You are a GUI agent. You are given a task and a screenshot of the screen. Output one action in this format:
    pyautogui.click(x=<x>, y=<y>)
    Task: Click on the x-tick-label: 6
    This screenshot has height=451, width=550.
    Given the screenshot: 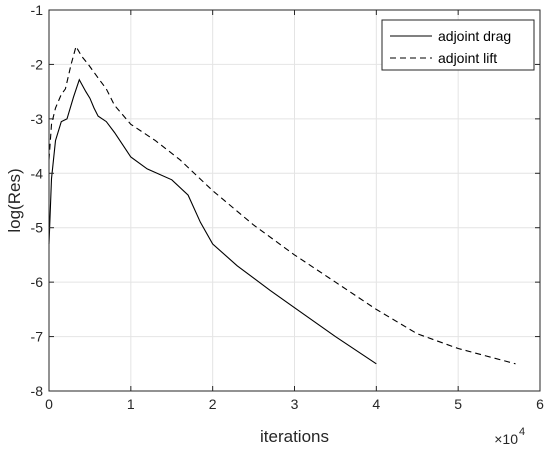 What is the action you would take?
    pyautogui.click(x=540, y=404)
    